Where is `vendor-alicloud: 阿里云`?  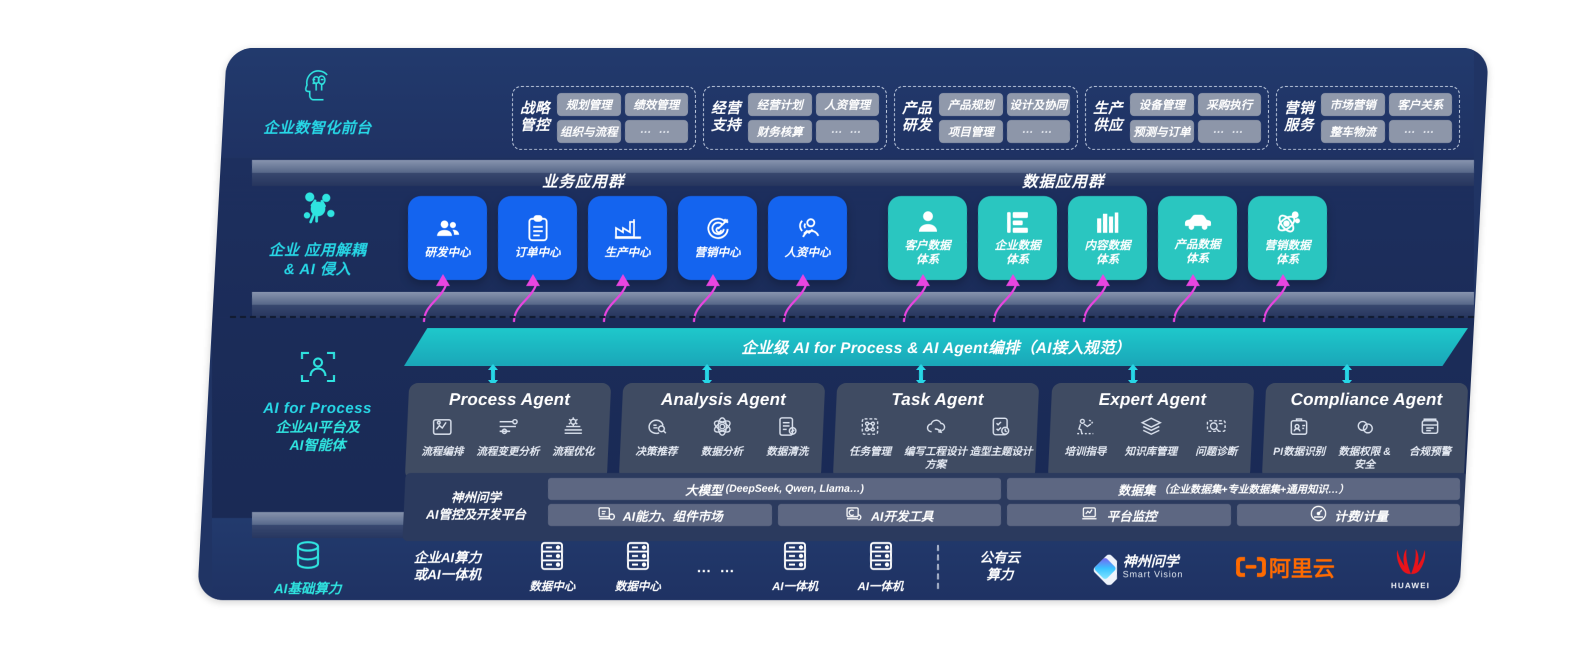
vendor-alicloud: 阿里云 is located at coordinates (1285, 567).